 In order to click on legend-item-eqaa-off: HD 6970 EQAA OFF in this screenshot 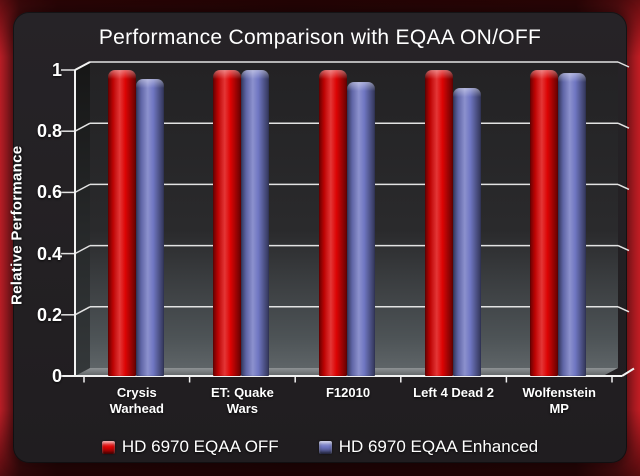, I will do `click(190, 447)`.